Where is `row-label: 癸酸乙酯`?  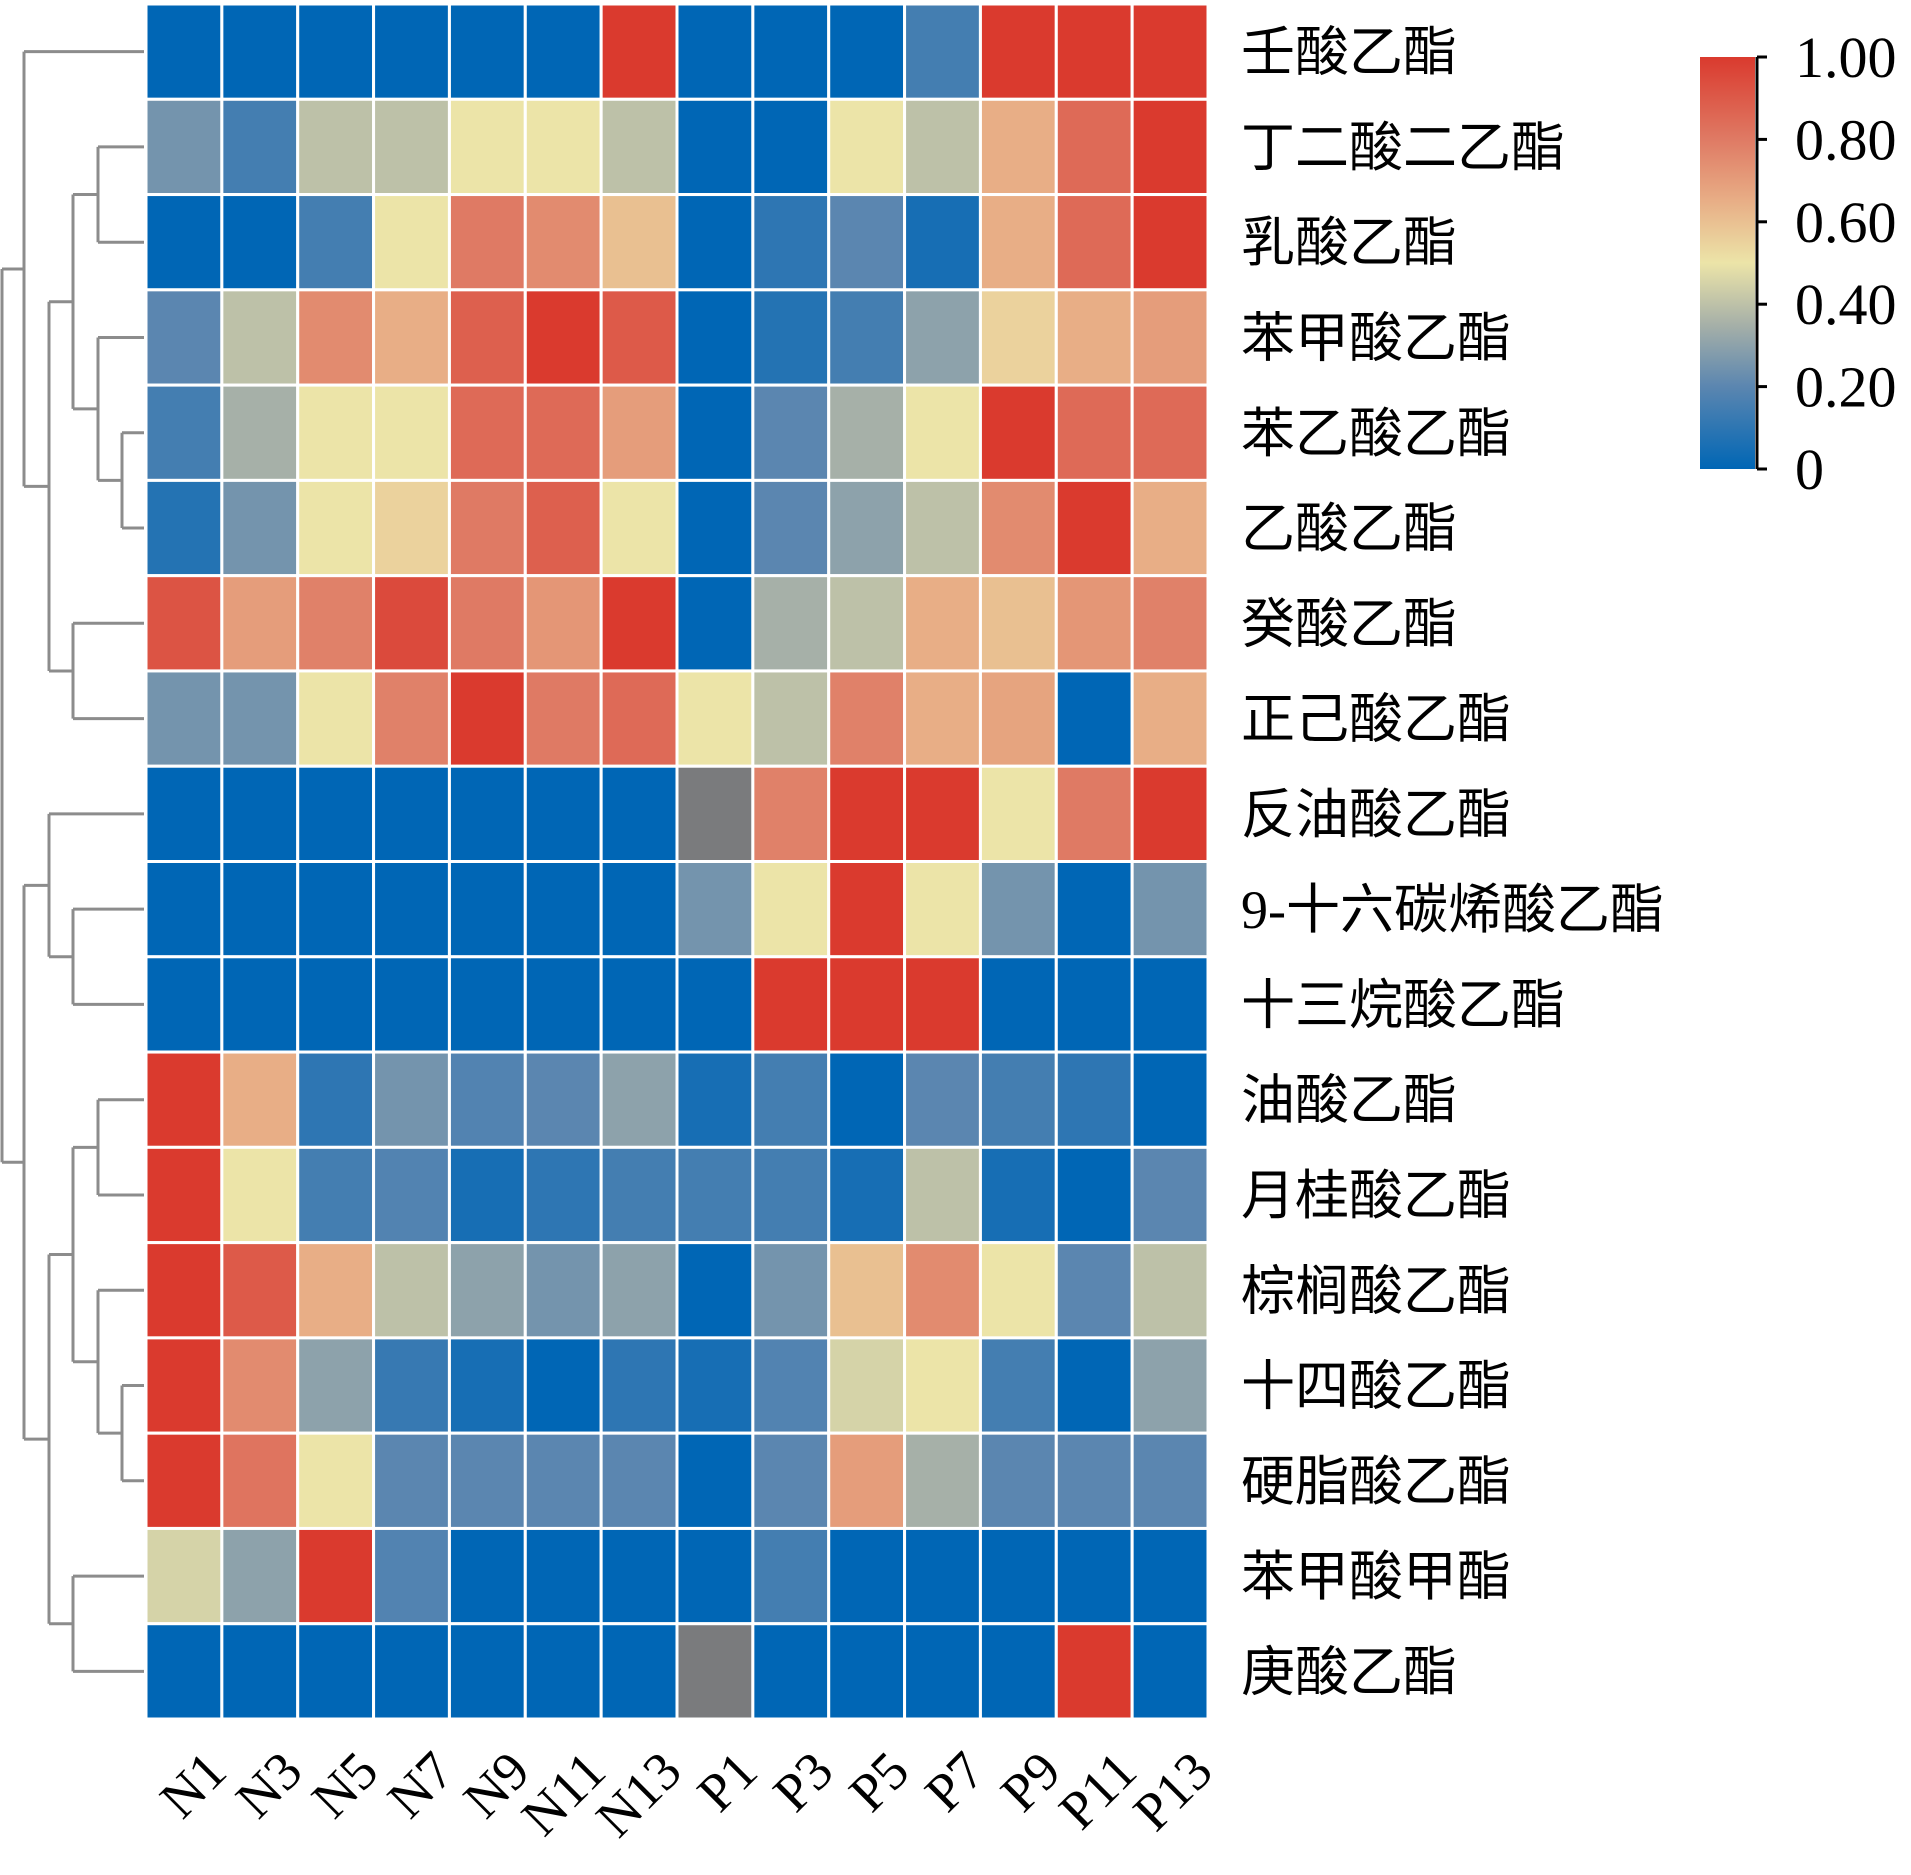
row-label: 癸酸乙酯 is located at coordinates (1349, 624).